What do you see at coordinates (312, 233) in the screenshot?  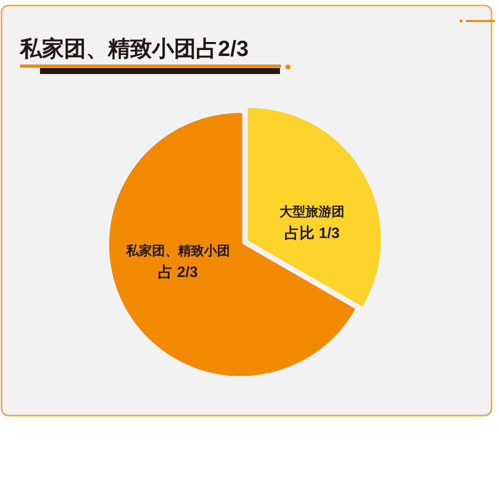 I see `data-label: 占比 1/3` at bounding box center [312, 233].